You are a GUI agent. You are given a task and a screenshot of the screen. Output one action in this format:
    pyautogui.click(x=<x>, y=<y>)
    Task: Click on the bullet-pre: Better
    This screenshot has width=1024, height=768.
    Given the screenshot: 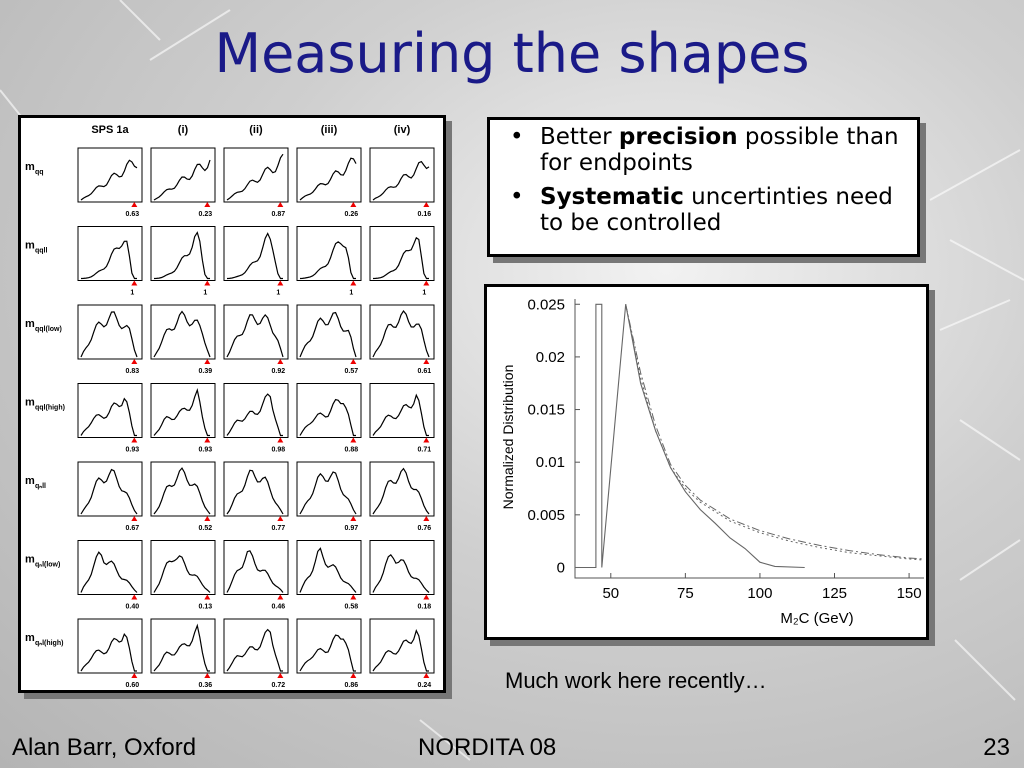 What is the action you would take?
    pyautogui.click(x=579, y=137)
    